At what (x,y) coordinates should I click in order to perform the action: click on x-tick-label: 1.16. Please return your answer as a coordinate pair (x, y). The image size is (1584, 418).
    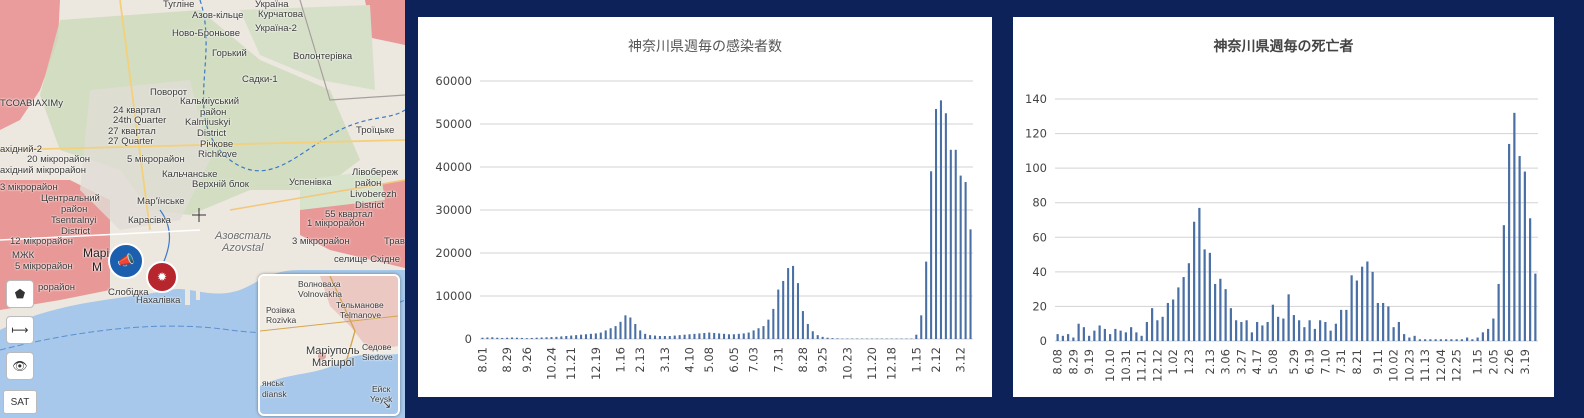
    Looking at the image, I should click on (621, 360).